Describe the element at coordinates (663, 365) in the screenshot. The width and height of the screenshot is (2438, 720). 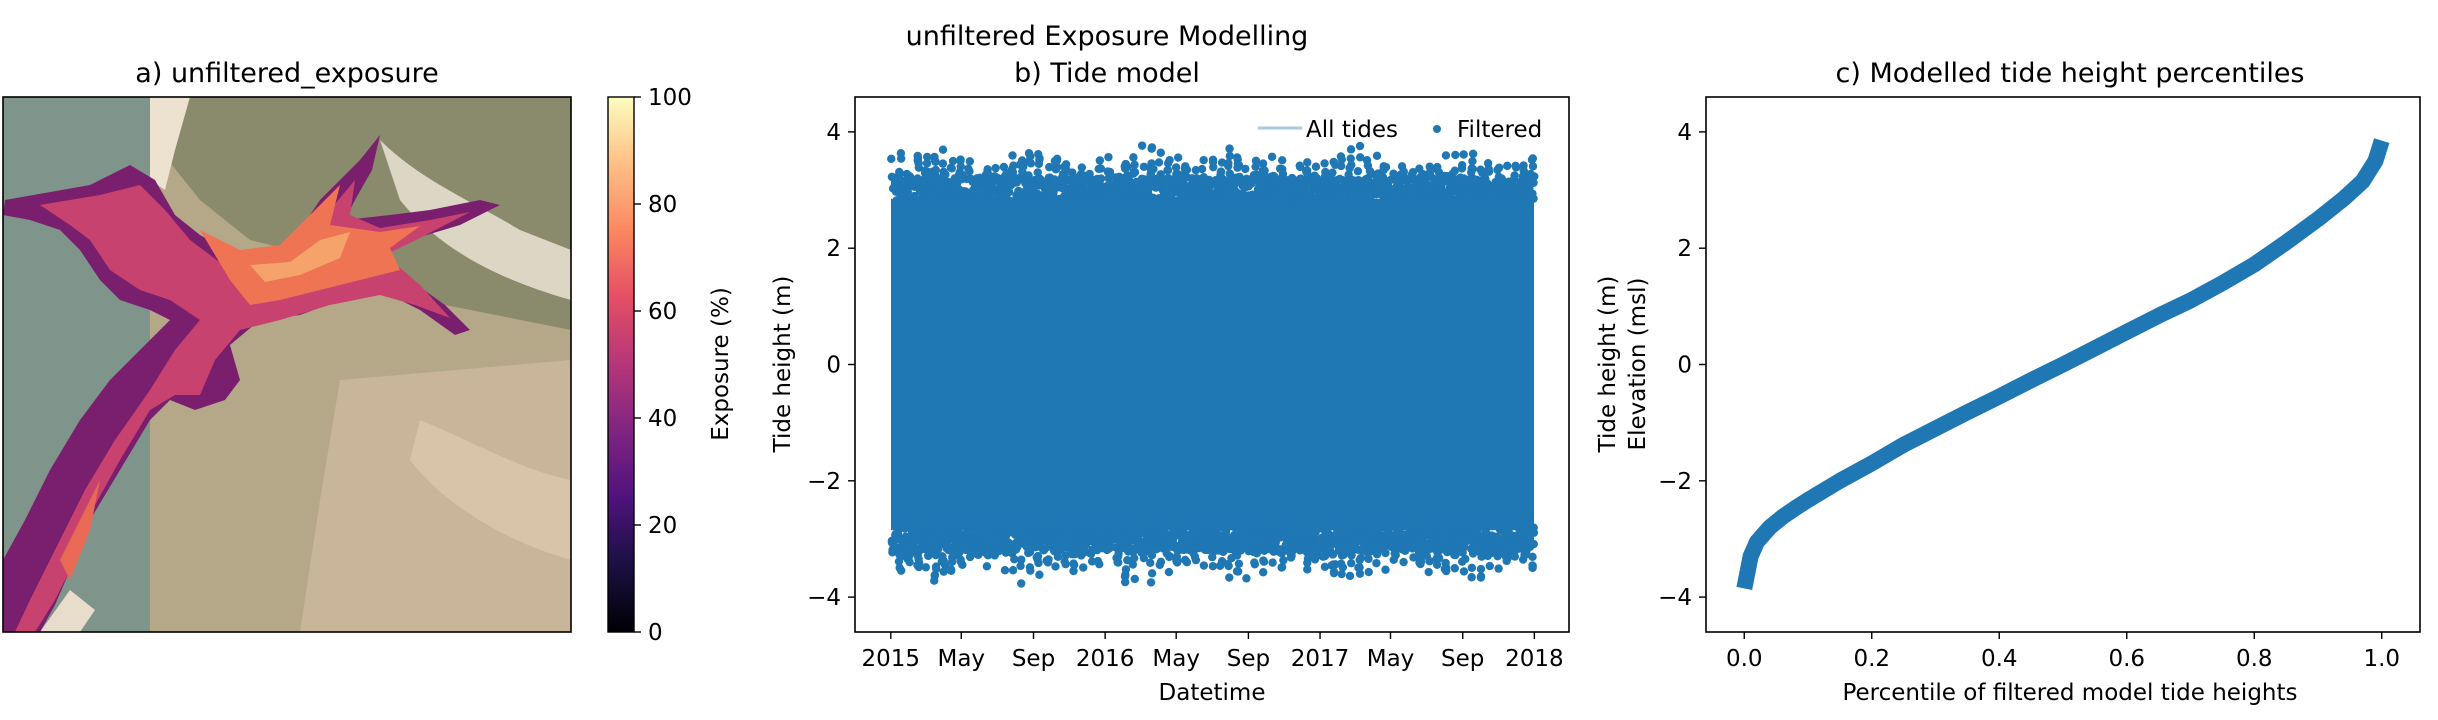
I see `colorbar-ticks: 0 20 40 60 80 100` at that location.